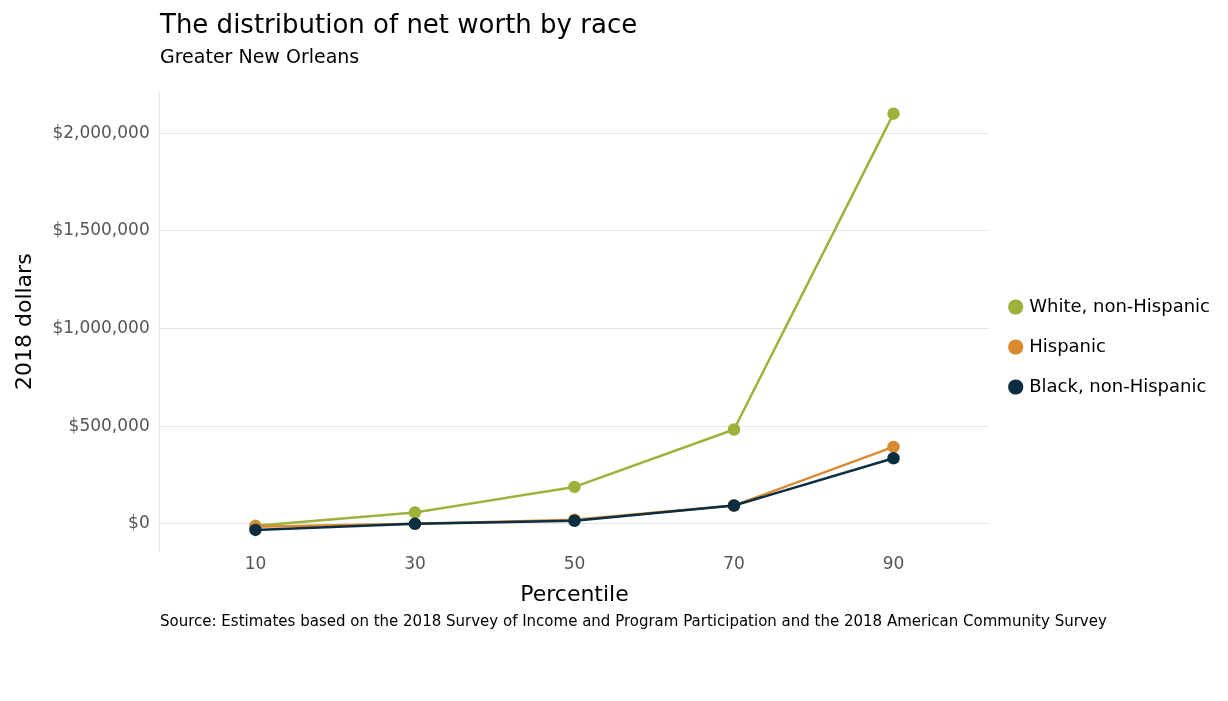 This screenshot has height=701, width=1228. What do you see at coordinates (101, 326) in the screenshot?
I see `y-tick-label: $1,000,000` at bounding box center [101, 326].